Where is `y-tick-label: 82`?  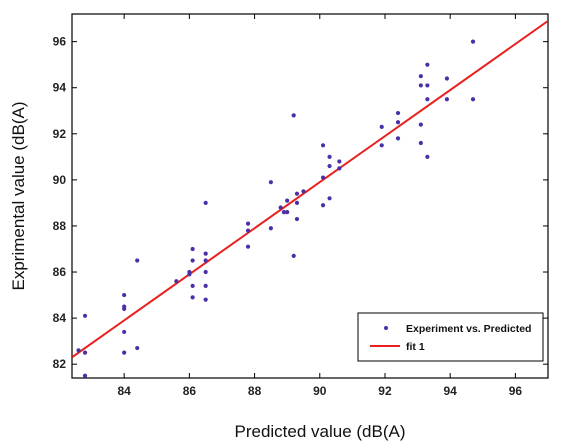 y-tick-label: 82 is located at coordinates (60, 364).